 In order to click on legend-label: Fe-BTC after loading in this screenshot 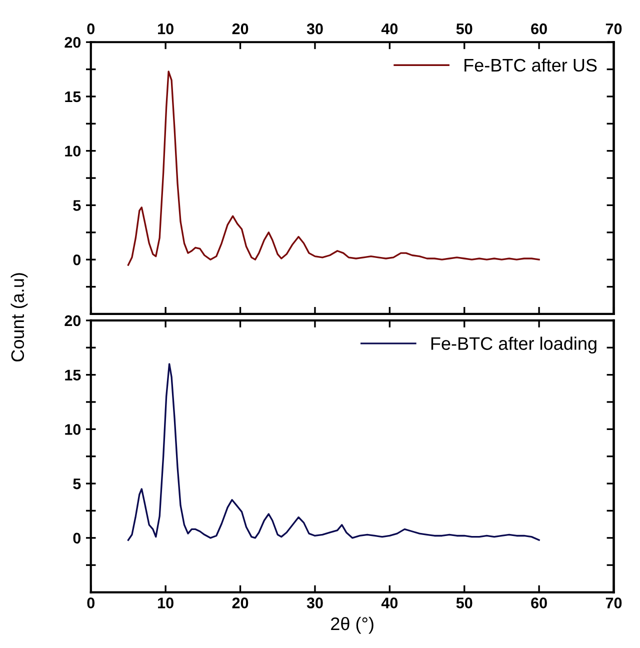, I will do `click(513, 345)`.